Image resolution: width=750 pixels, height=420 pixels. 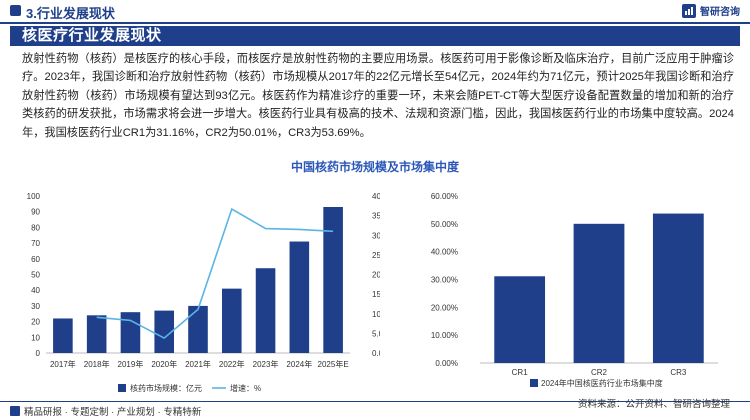 What do you see at coordinates (215, 273) in the screenshot?
I see `growth-rate-line` at bounding box center [215, 273].